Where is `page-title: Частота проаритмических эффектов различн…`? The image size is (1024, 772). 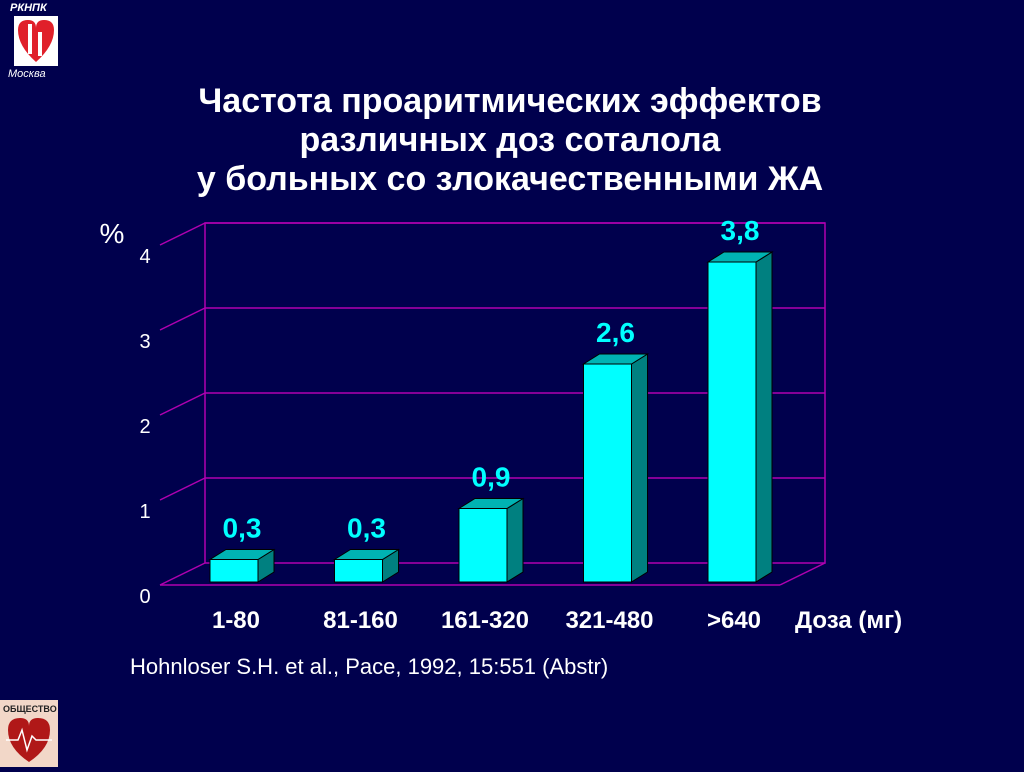 page-title: Частота проаритмических эффектов различн… is located at coordinates (510, 140).